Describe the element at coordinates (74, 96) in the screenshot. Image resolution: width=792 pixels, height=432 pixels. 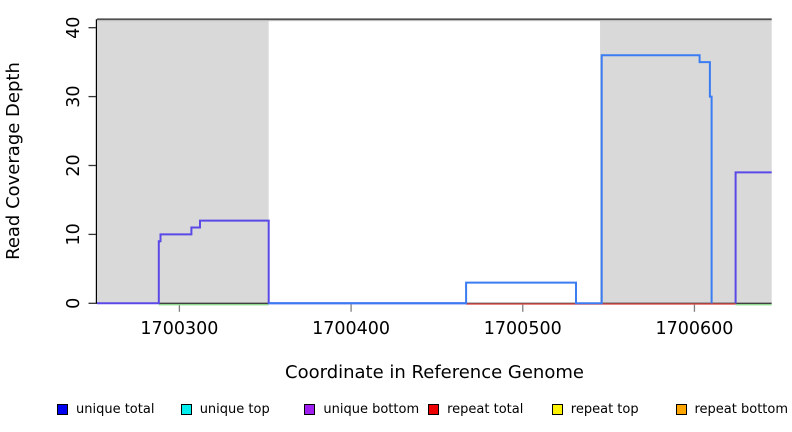
I see `y-tick-label: 30` at that location.